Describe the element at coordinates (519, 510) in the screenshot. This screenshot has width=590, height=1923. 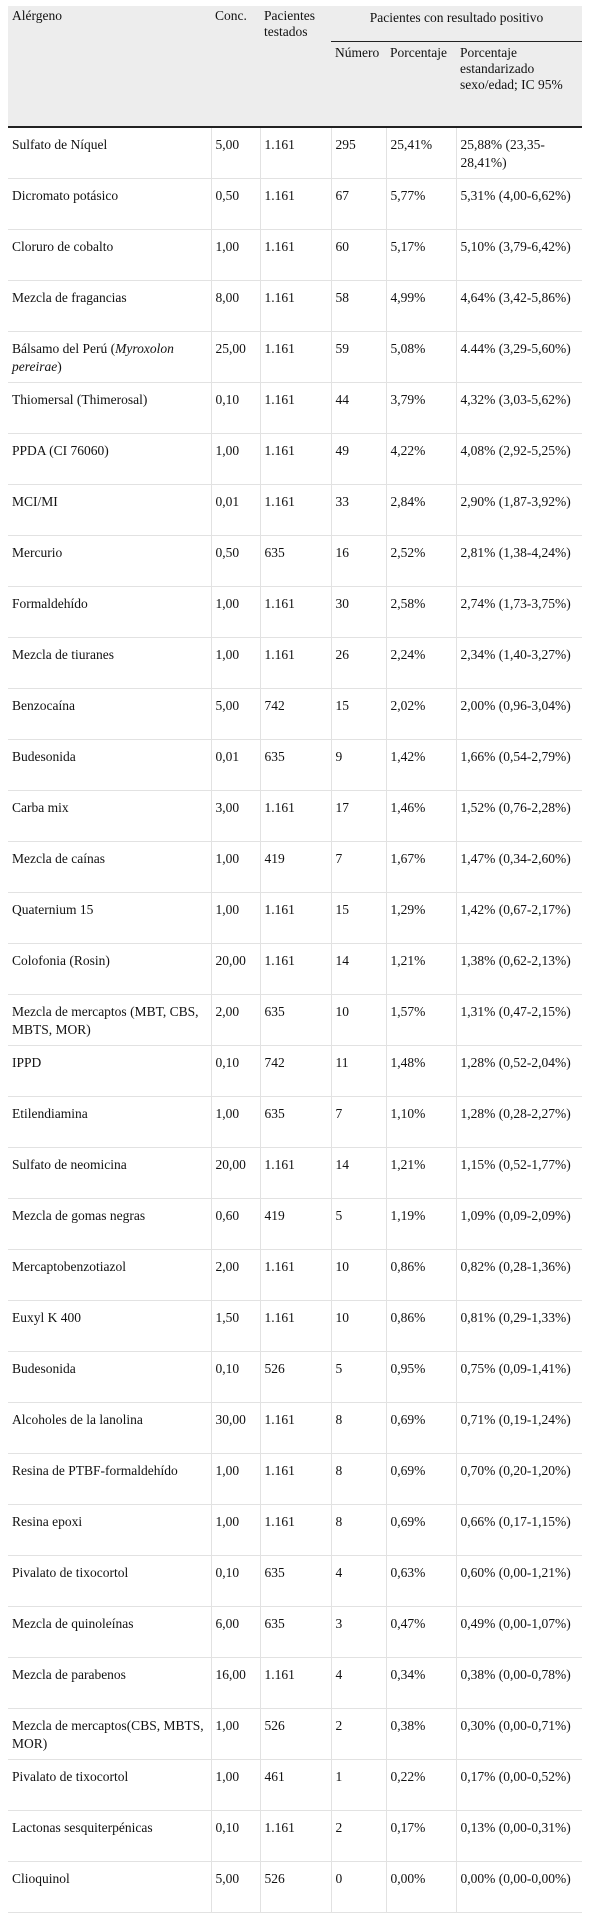
I see `cell-standardized: 2,90% (1,87-3,92%)` at that location.